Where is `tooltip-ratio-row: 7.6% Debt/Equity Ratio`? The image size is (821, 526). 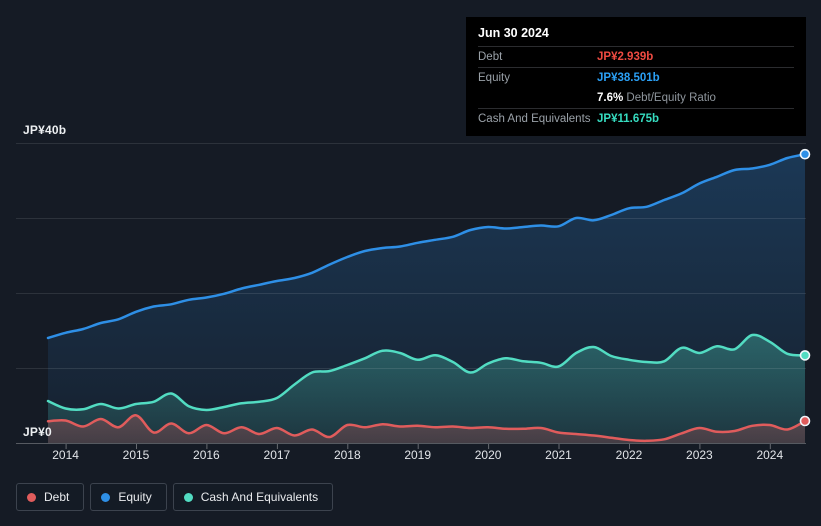
tooltip-ratio-row: 7.6% Debt/Equity Ratio is located at coordinates (636, 98).